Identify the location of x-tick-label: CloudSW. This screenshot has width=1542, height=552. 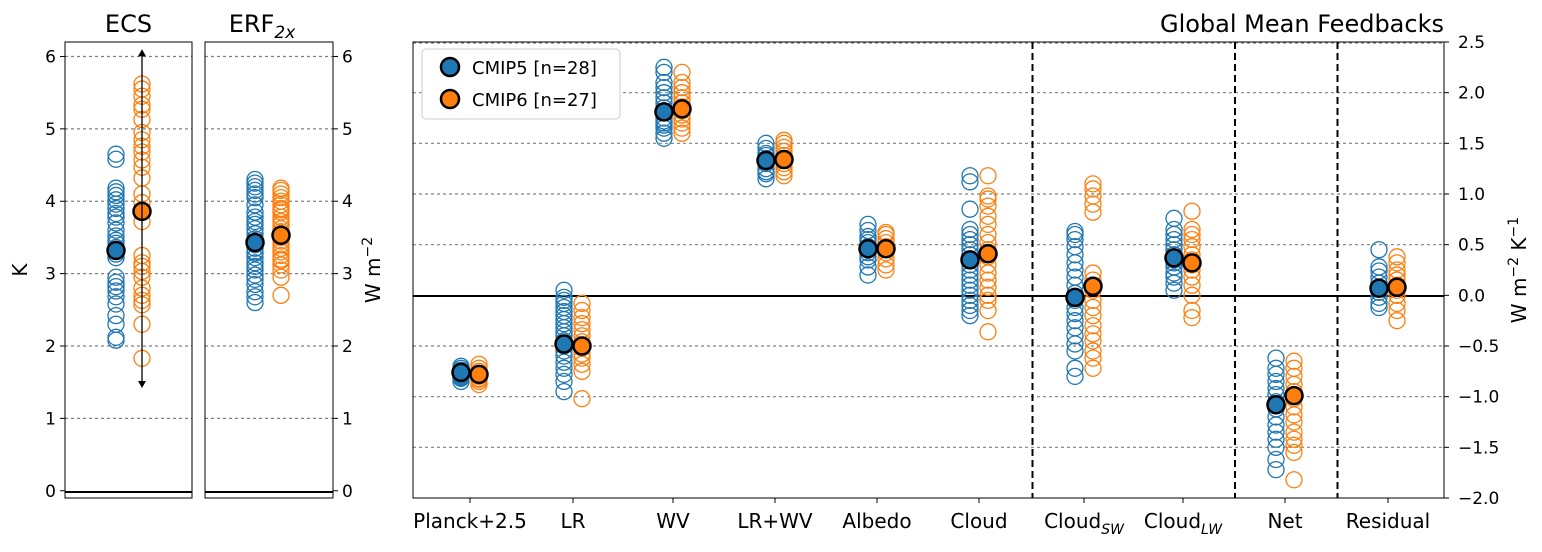
(1084, 523).